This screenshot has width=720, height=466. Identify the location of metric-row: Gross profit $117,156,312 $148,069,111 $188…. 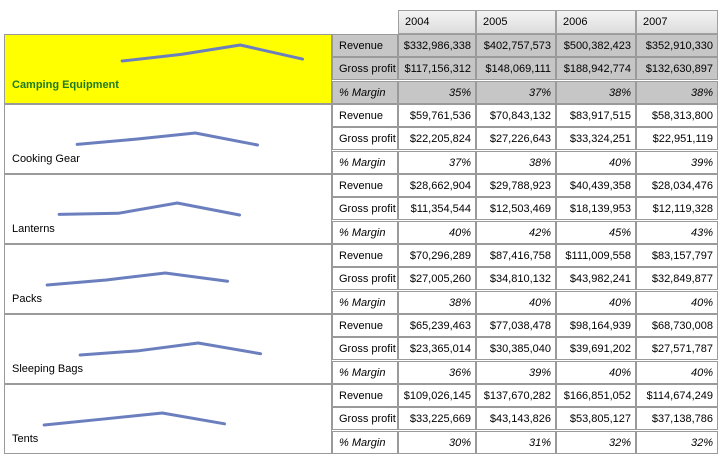
(525, 68).